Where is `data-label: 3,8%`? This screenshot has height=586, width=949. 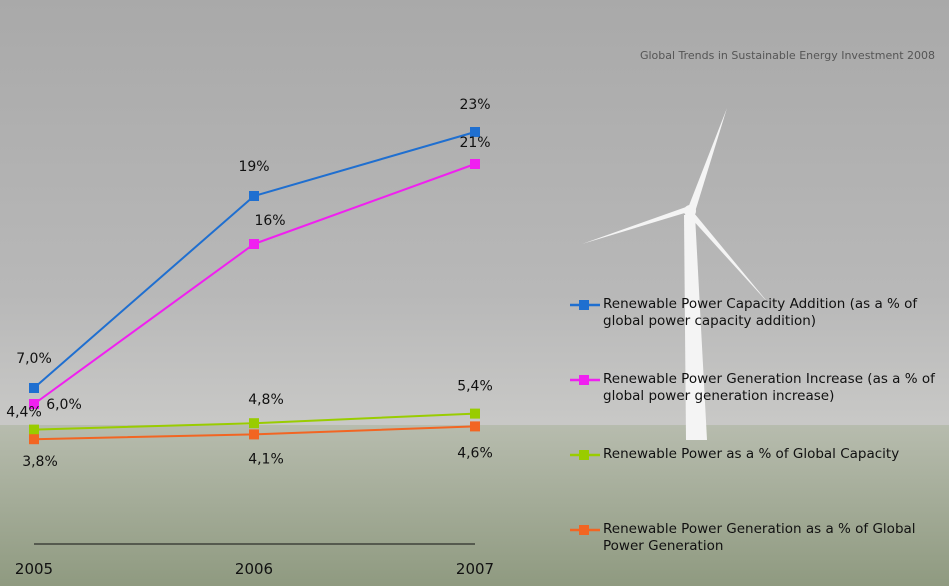 data-label: 3,8% is located at coordinates (40, 462).